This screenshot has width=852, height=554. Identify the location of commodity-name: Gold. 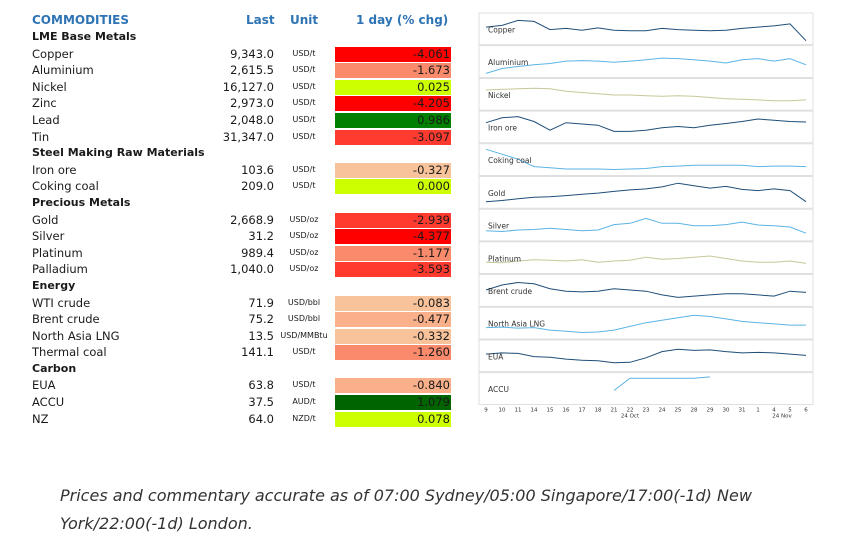
(45, 219).